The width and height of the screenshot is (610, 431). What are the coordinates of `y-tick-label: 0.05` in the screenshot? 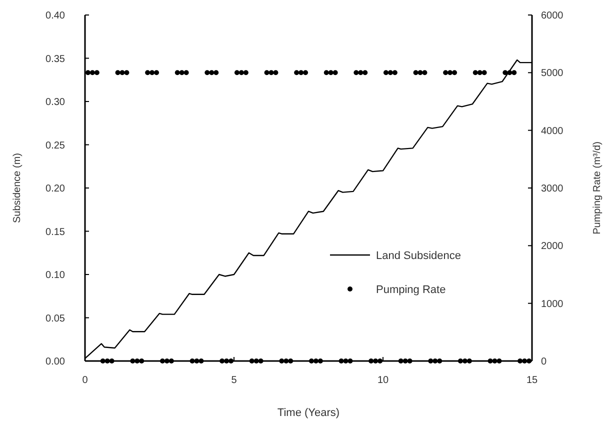 It's located at (56, 318).